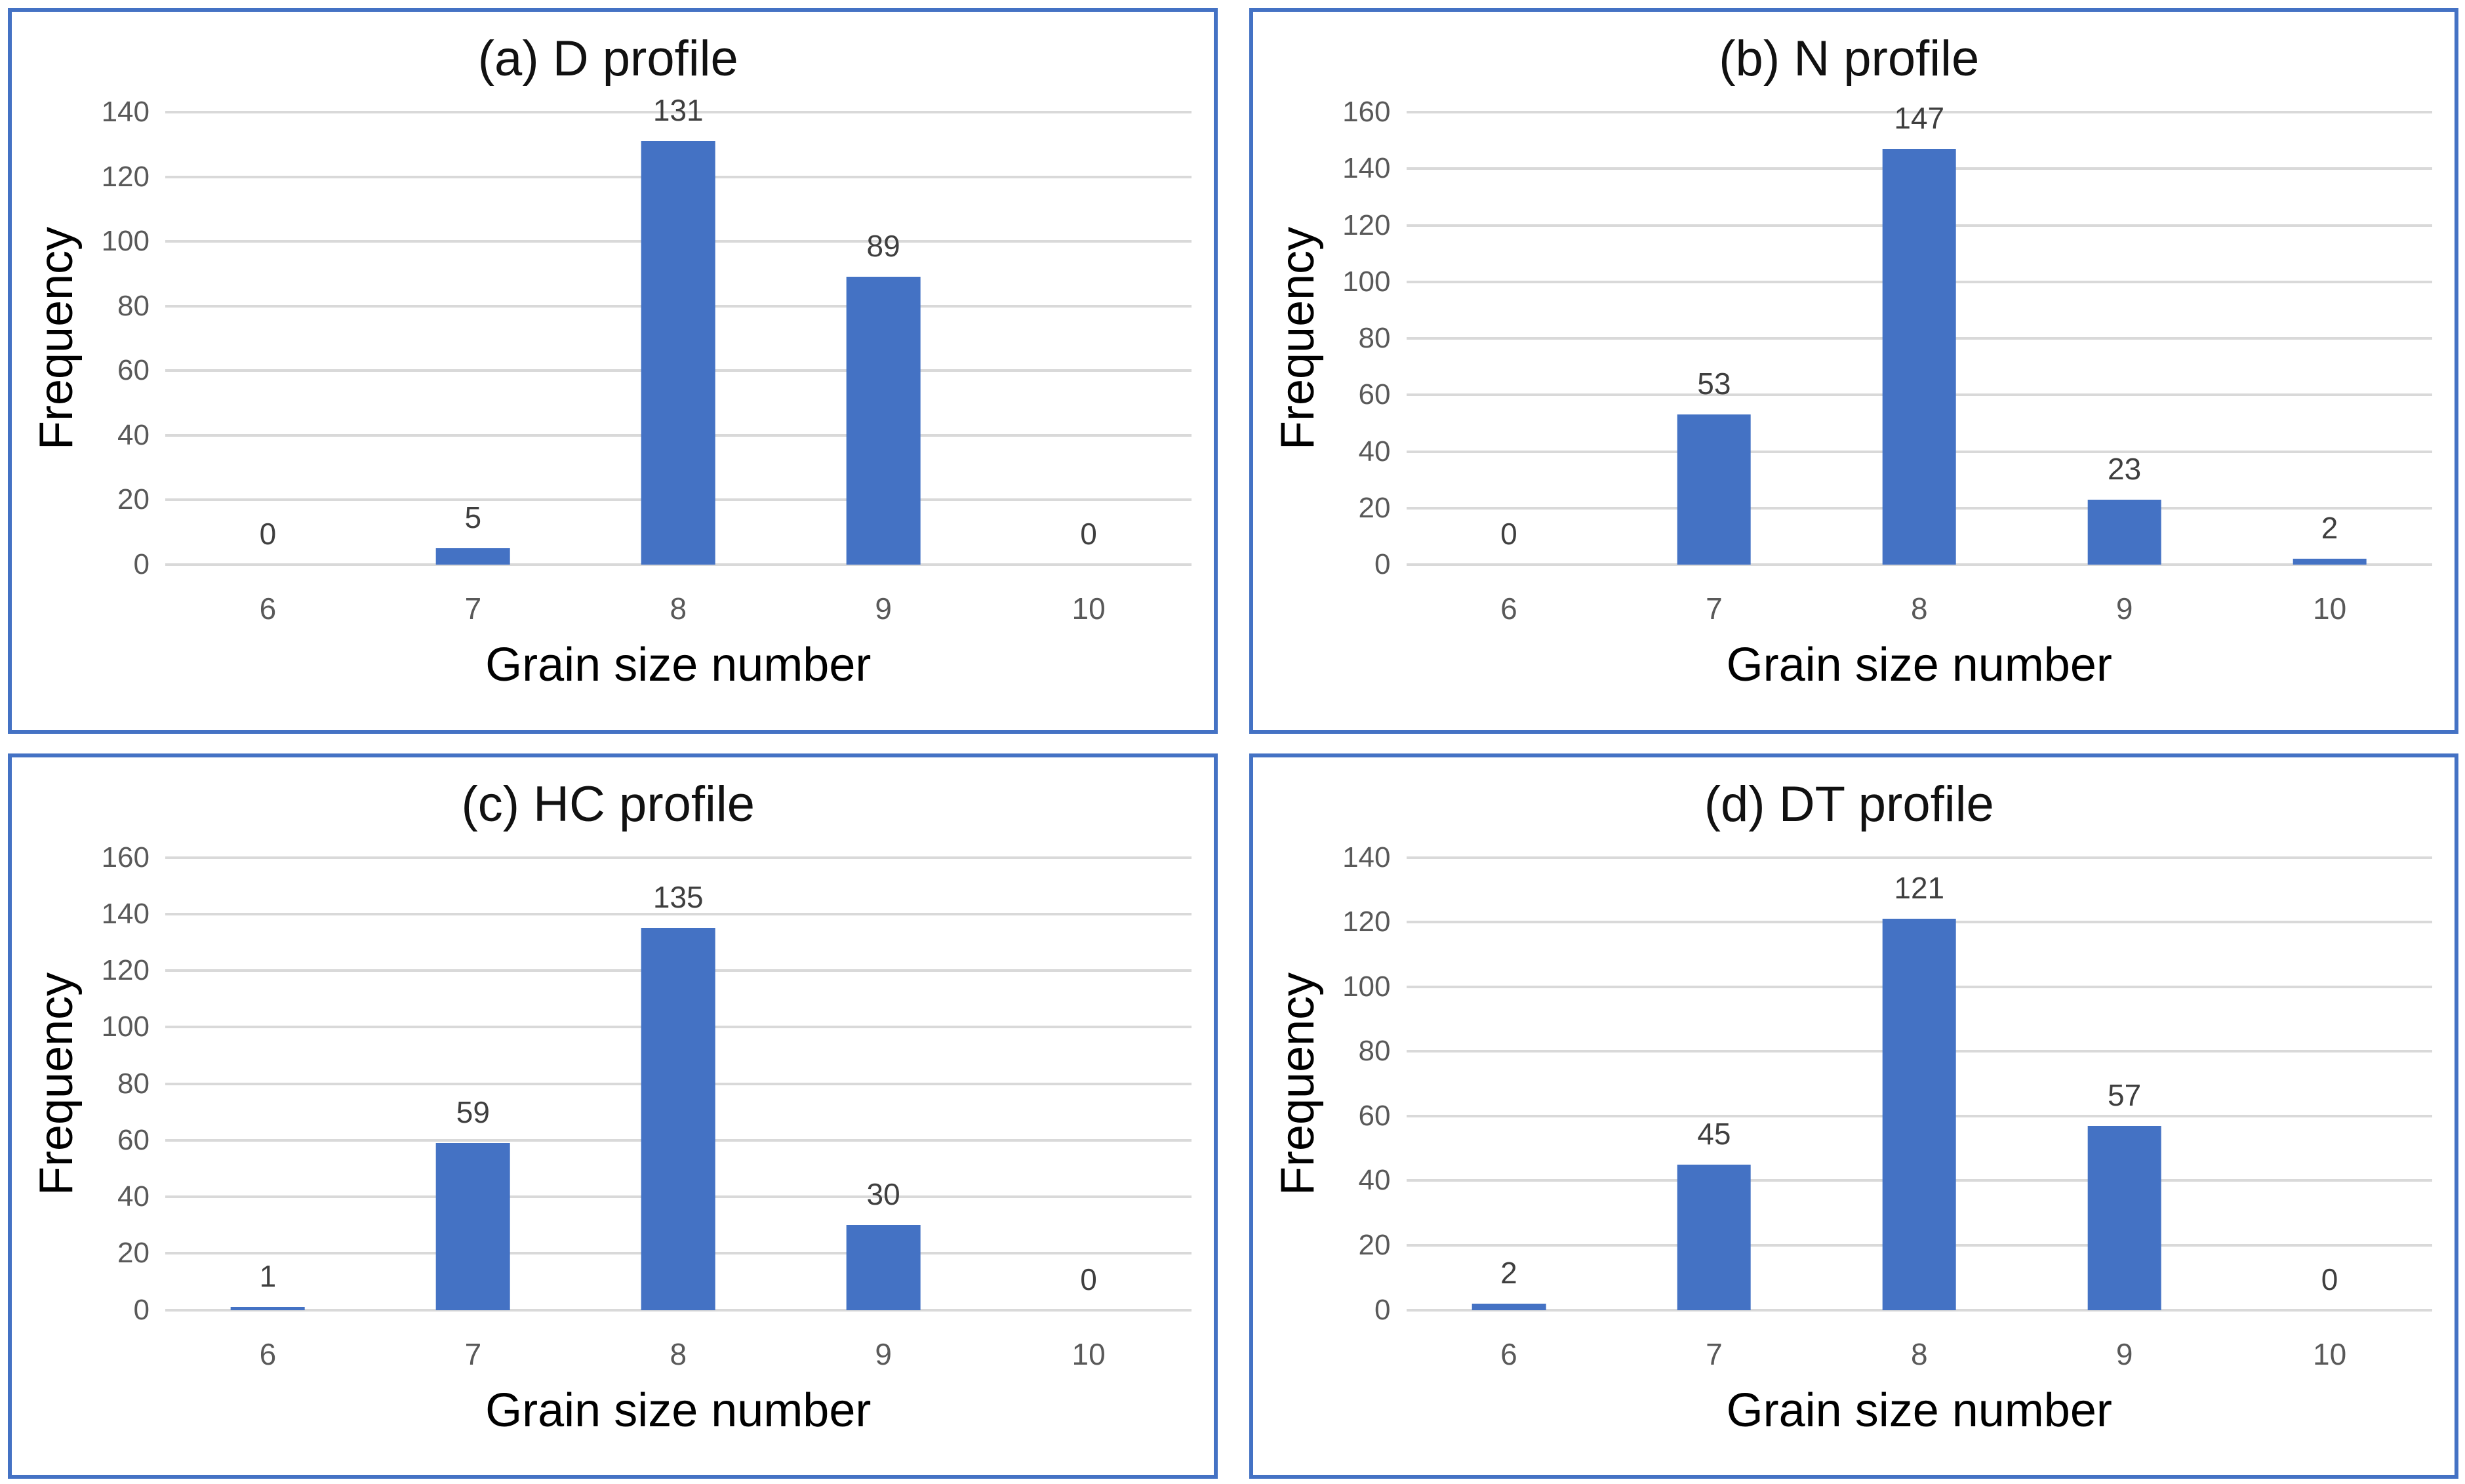  What do you see at coordinates (608, 804) in the screenshot?
I see `chart-title: (c) HC profile` at bounding box center [608, 804].